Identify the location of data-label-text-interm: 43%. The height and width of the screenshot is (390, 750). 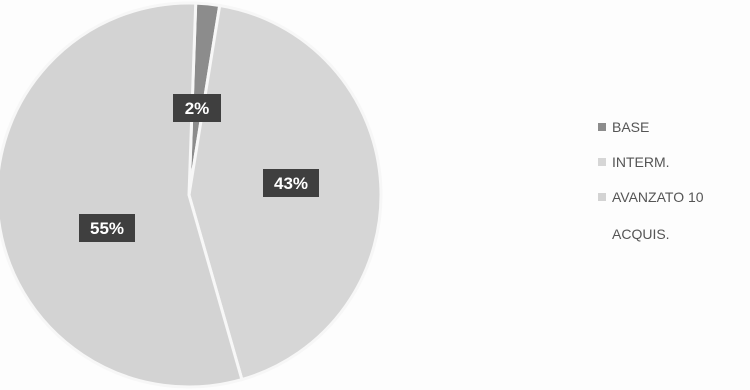
(291, 183).